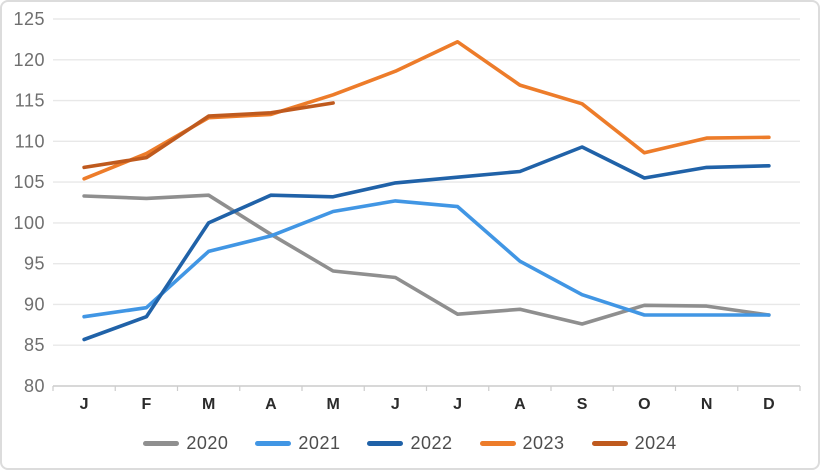  Describe the element at coordinates (34, 304) in the screenshot. I see `y-axis-label: 90` at that location.